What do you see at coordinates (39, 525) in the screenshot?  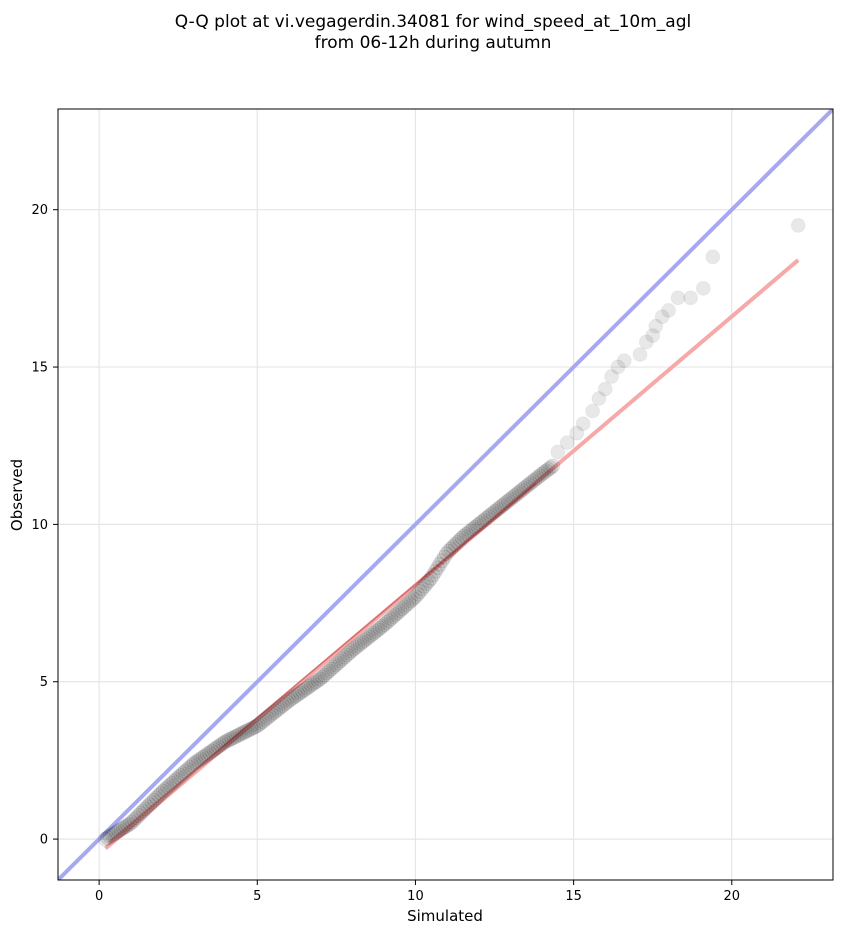 I see `y-tick-label: 10` at bounding box center [39, 525].